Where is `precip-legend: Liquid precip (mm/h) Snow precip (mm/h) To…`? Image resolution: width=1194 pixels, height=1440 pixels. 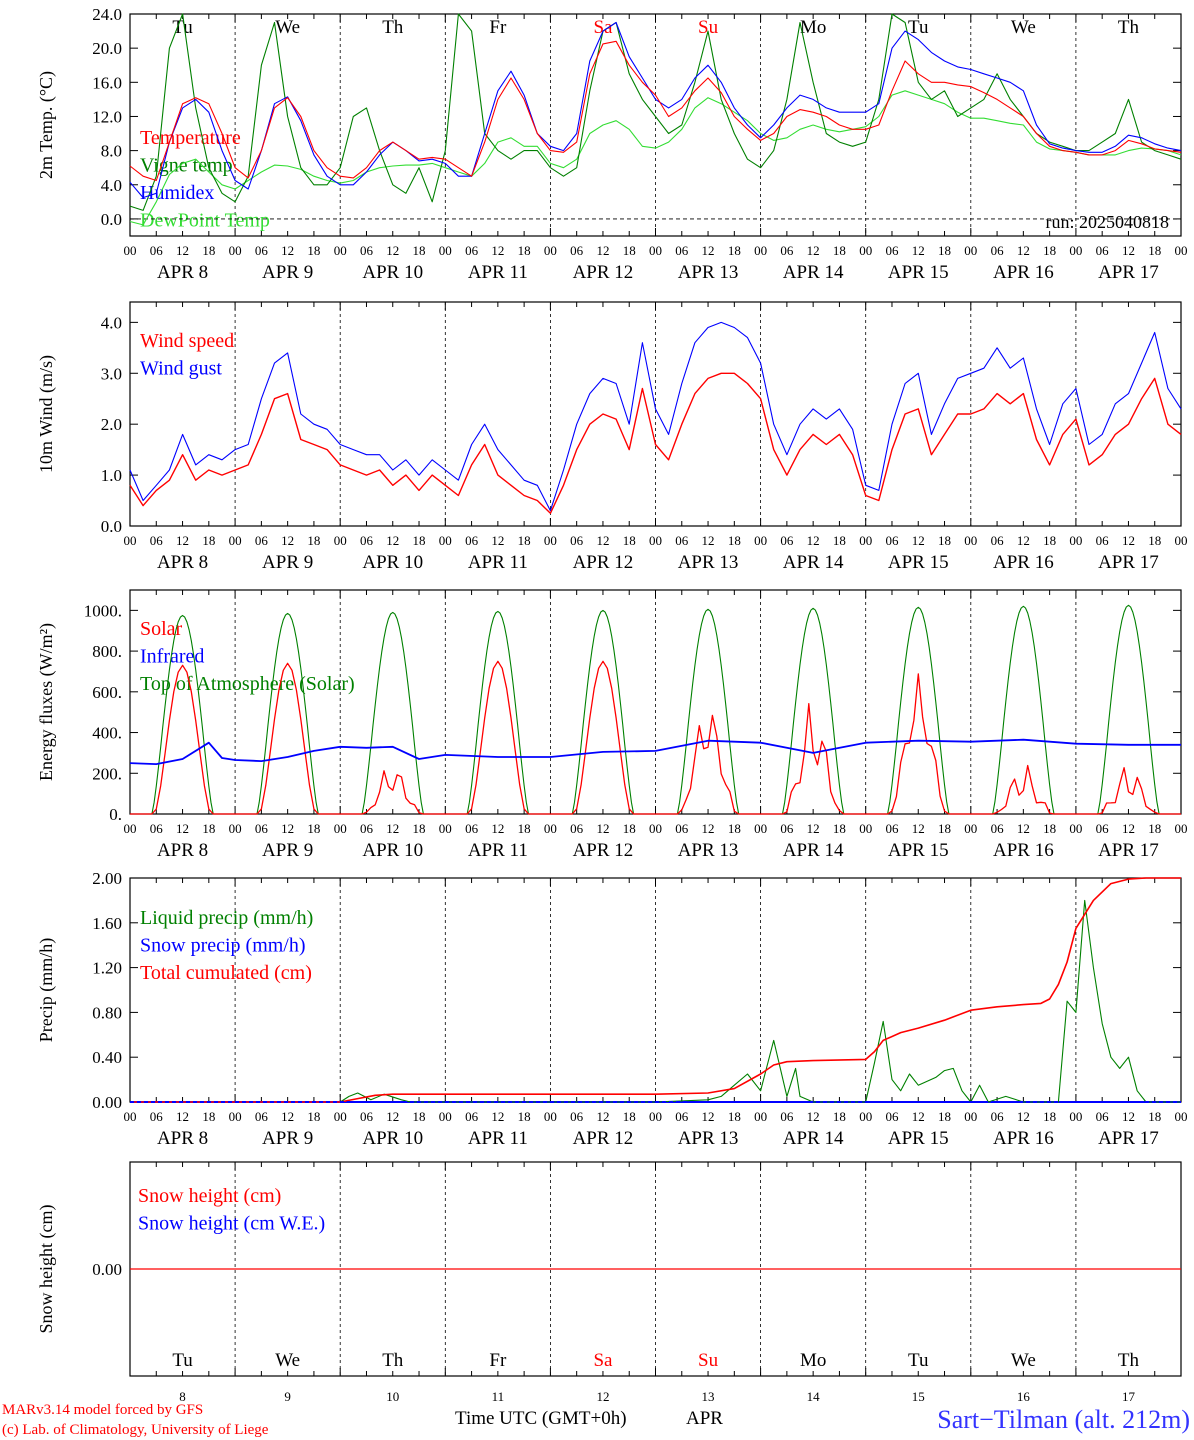
precip-legend: Liquid precip (mm/h) Snow precip (mm/h) To… is located at coordinates (226, 945).